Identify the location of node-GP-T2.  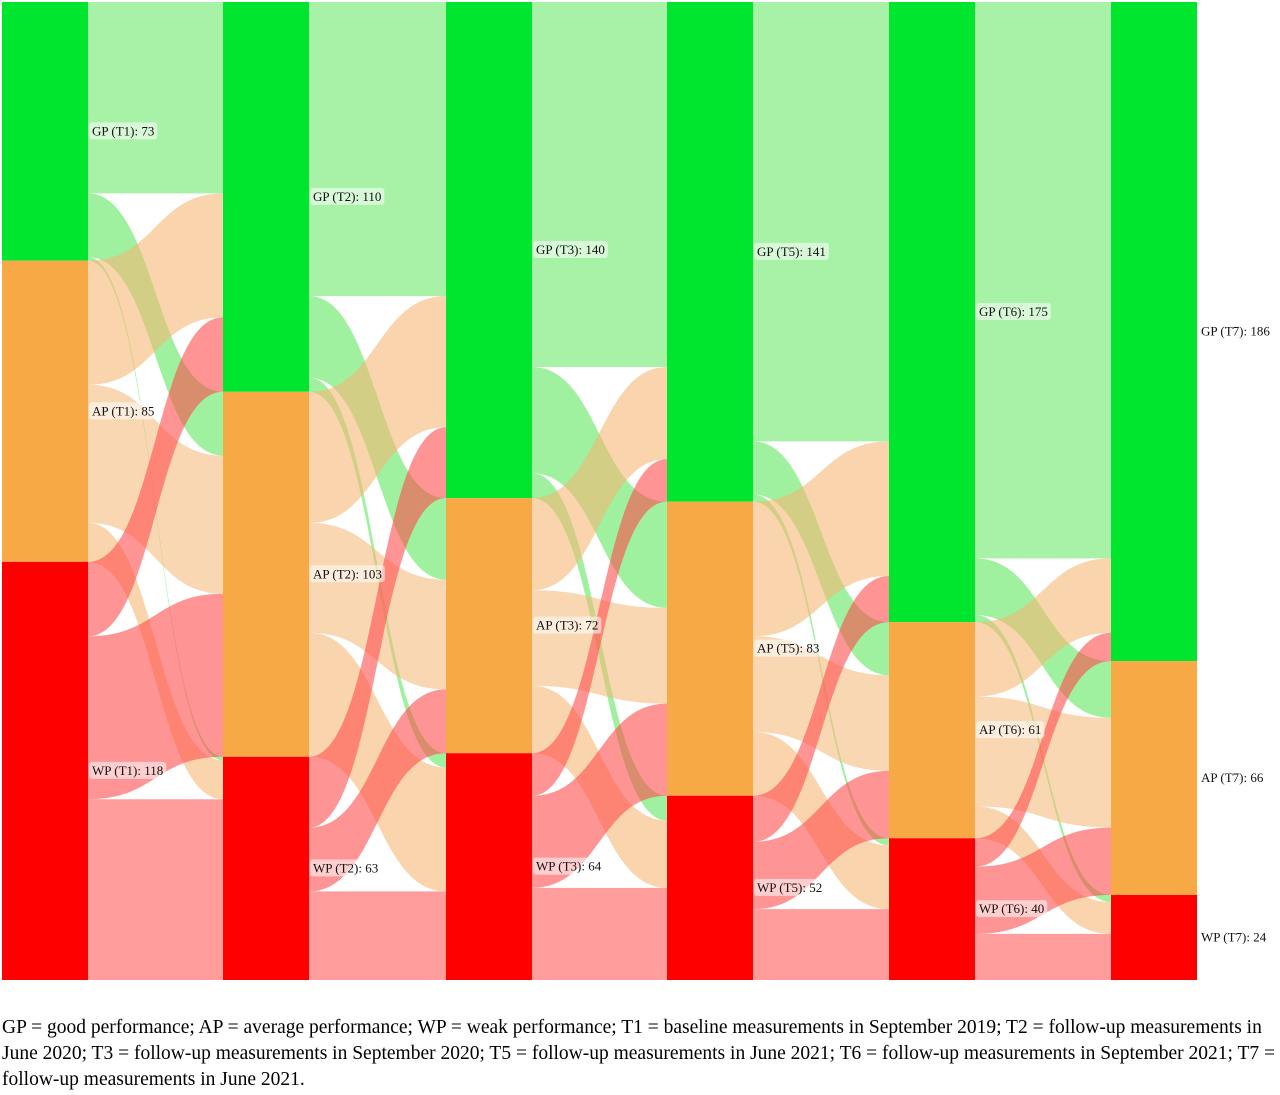
(266, 197).